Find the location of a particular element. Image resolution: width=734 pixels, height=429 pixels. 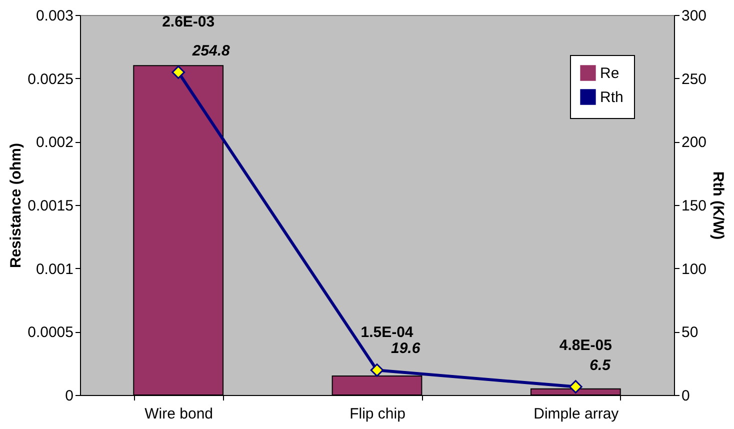

y-tick-label: 0 is located at coordinates (69, 396).